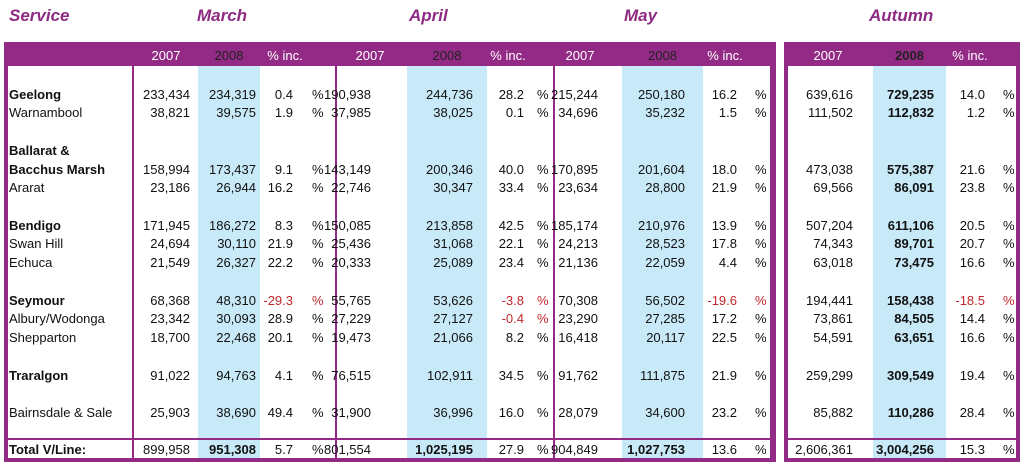  I want to click on april-2008-highlight, so click(447, 262).